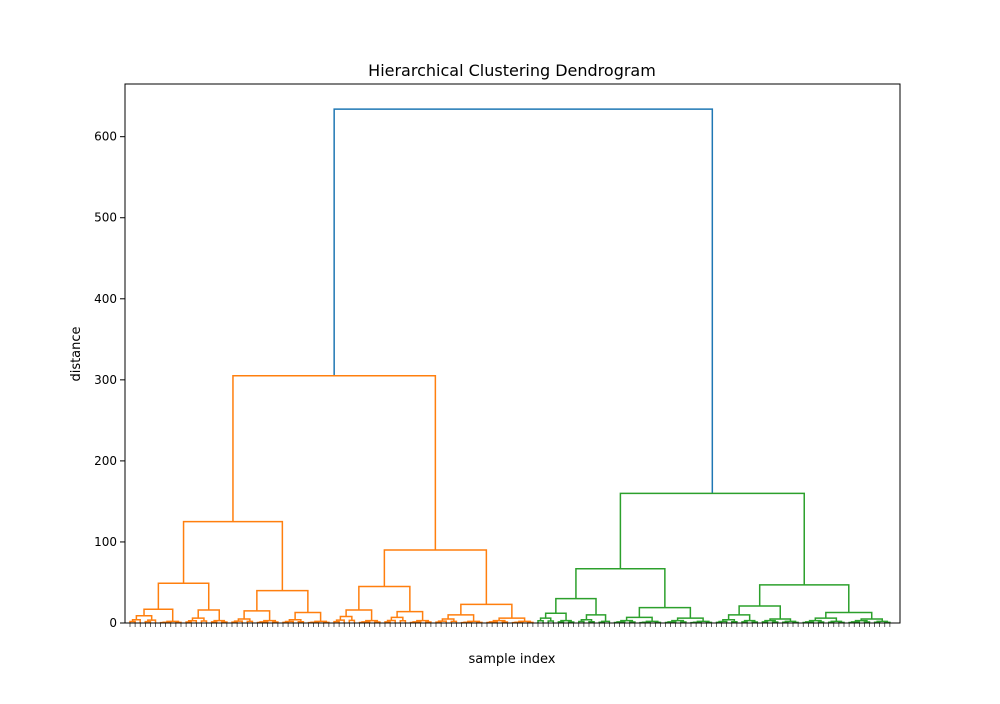 The image size is (1000, 704). Describe the element at coordinates (105, 218) in the screenshot. I see `y-tick-label: 500` at that location.